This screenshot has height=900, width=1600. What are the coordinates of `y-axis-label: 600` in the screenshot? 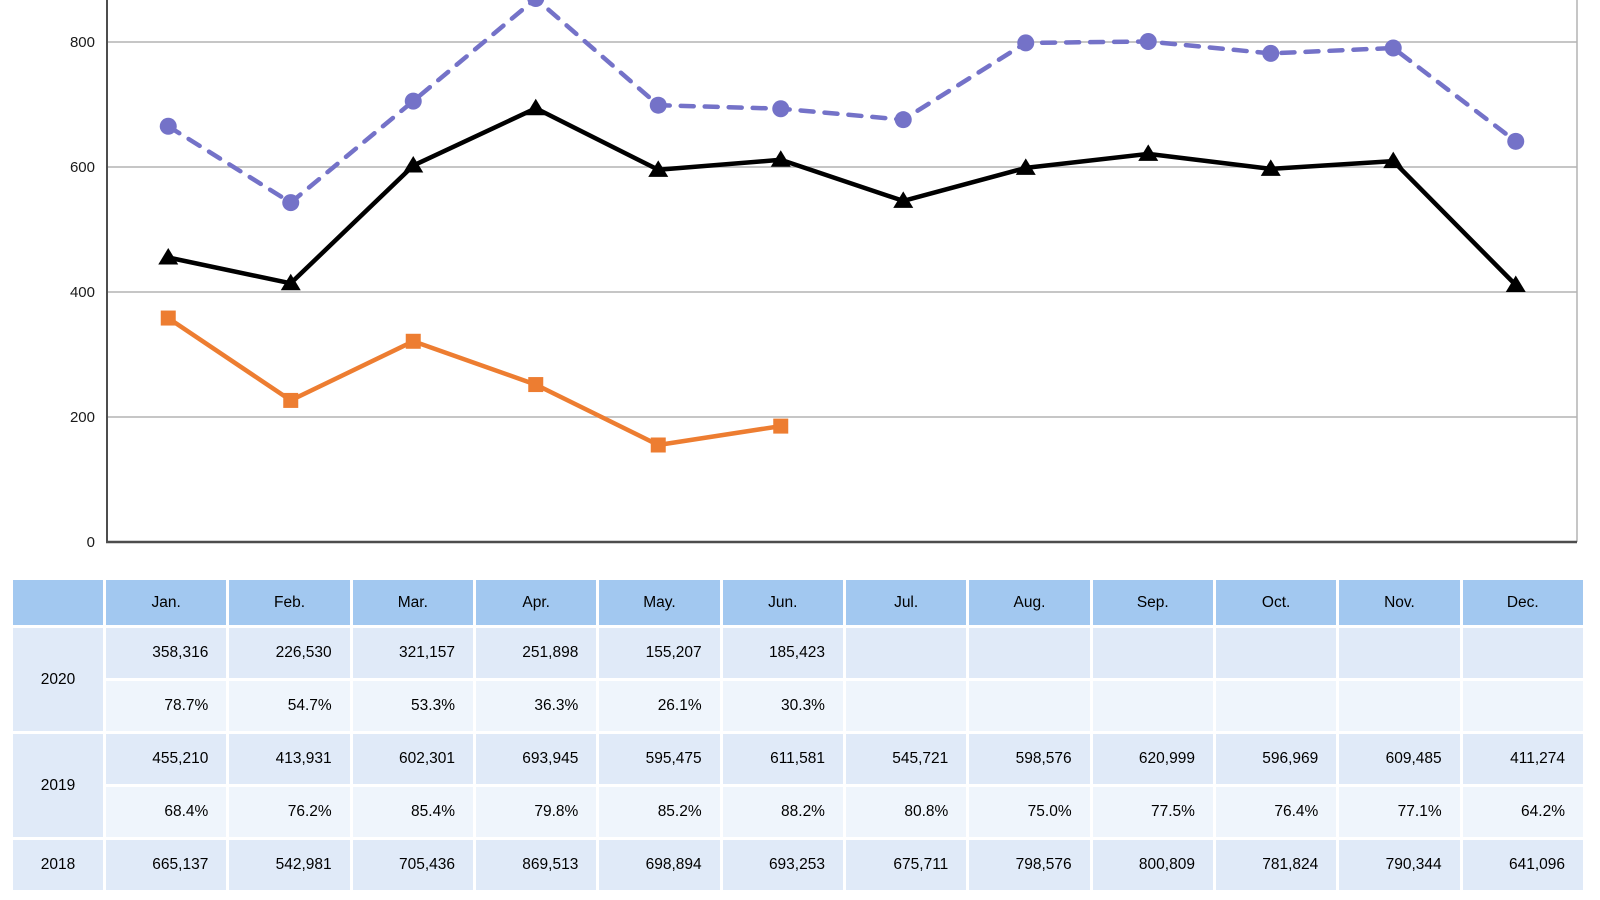 It's located at (82, 167).